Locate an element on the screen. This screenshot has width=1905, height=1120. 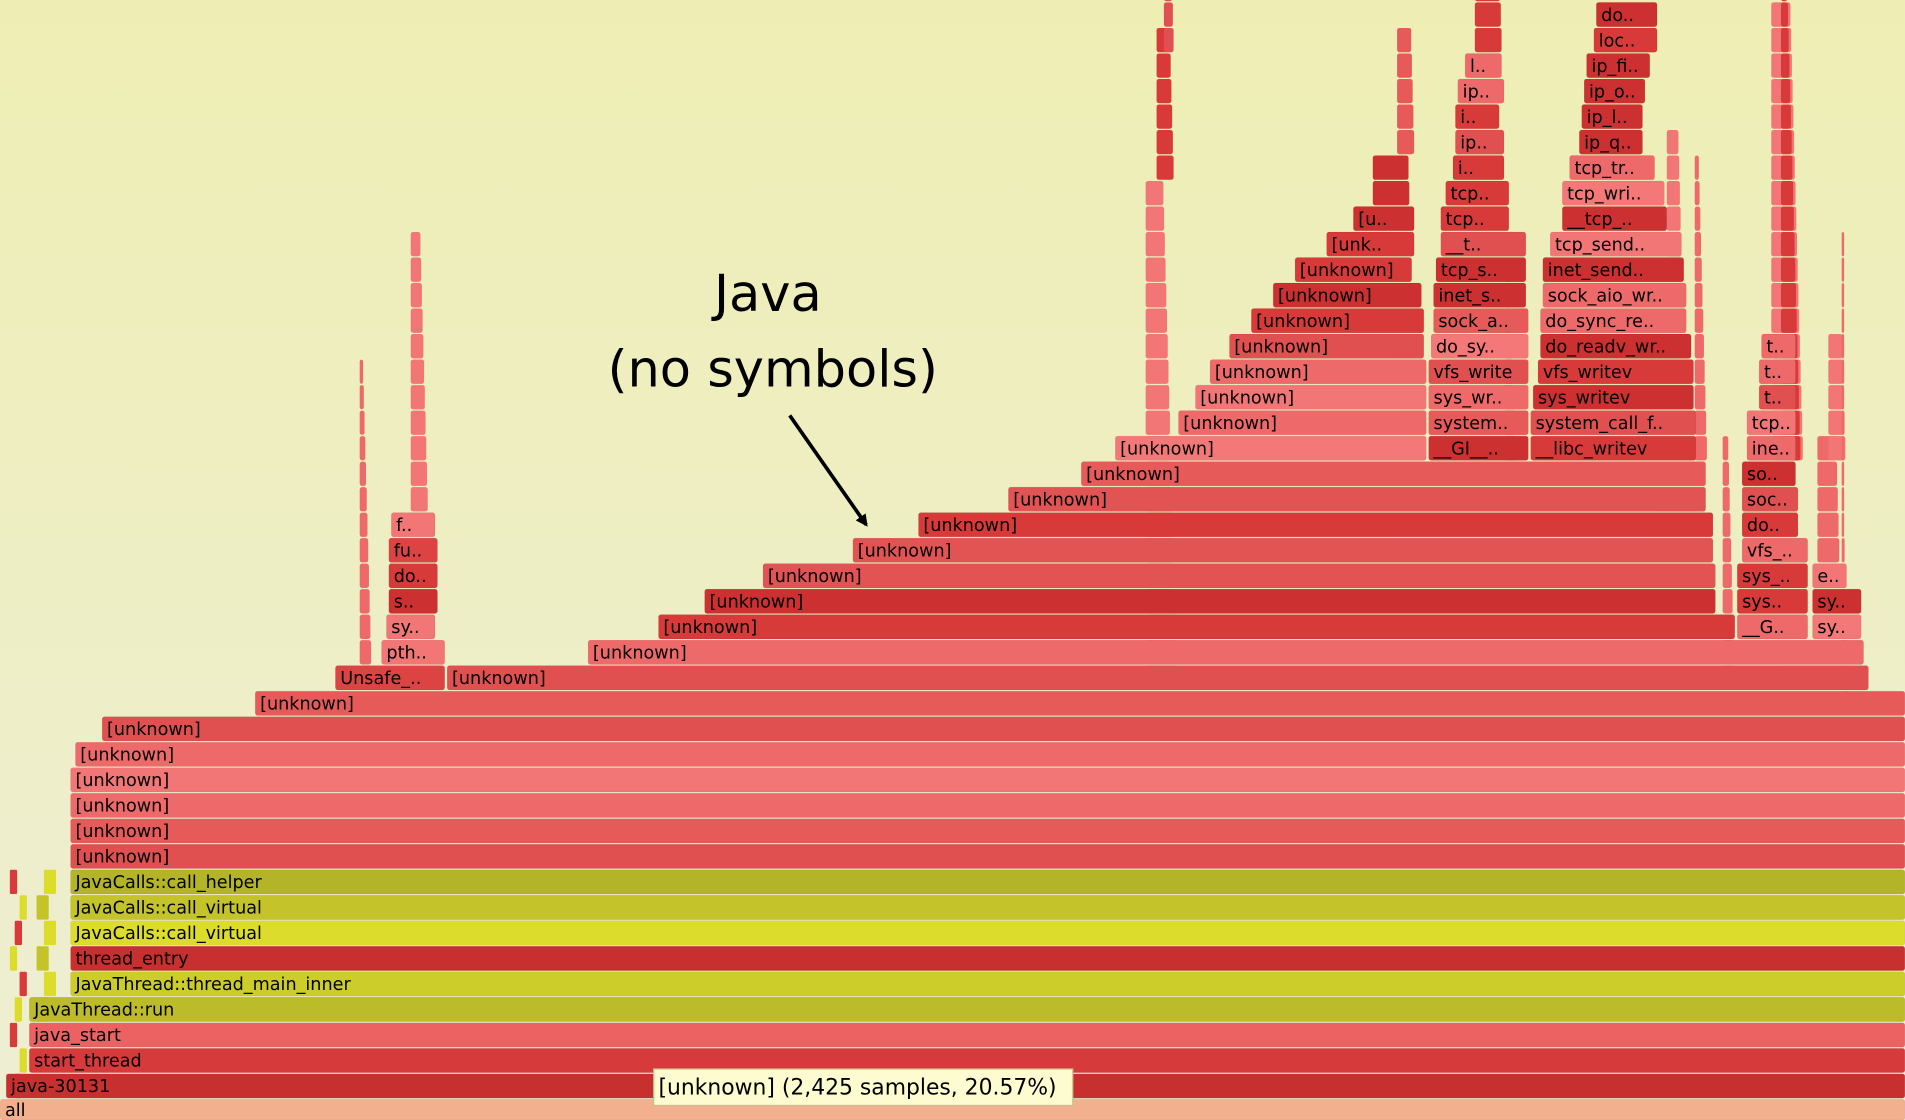
frame-label: sys_.. is located at coordinates (1766, 577).